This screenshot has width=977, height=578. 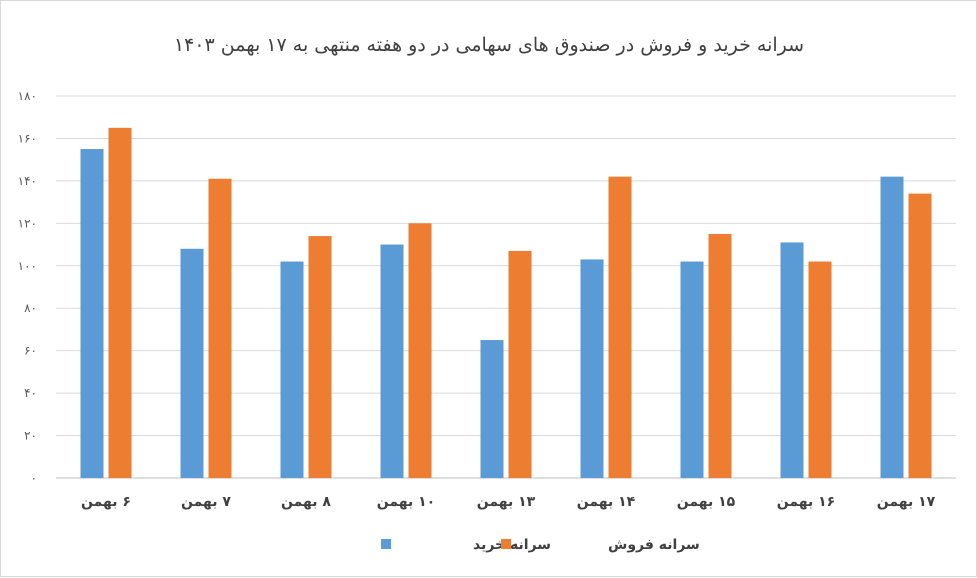 I want to click on y-tick-label: ۶۰, so click(x=30, y=351).